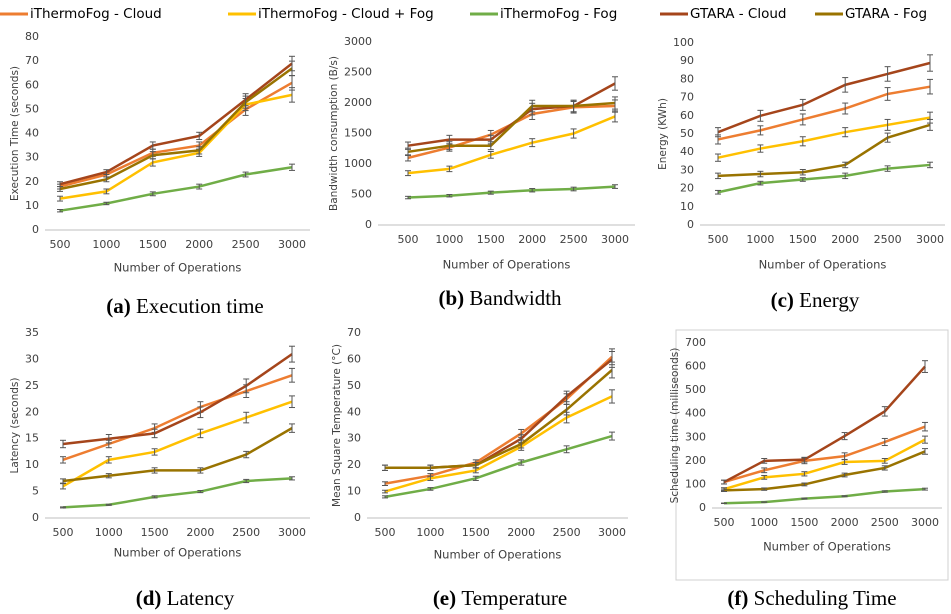  Describe the element at coordinates (500, 298) in the screenshot. I see `caption: (b) Bandwidth` at that location.